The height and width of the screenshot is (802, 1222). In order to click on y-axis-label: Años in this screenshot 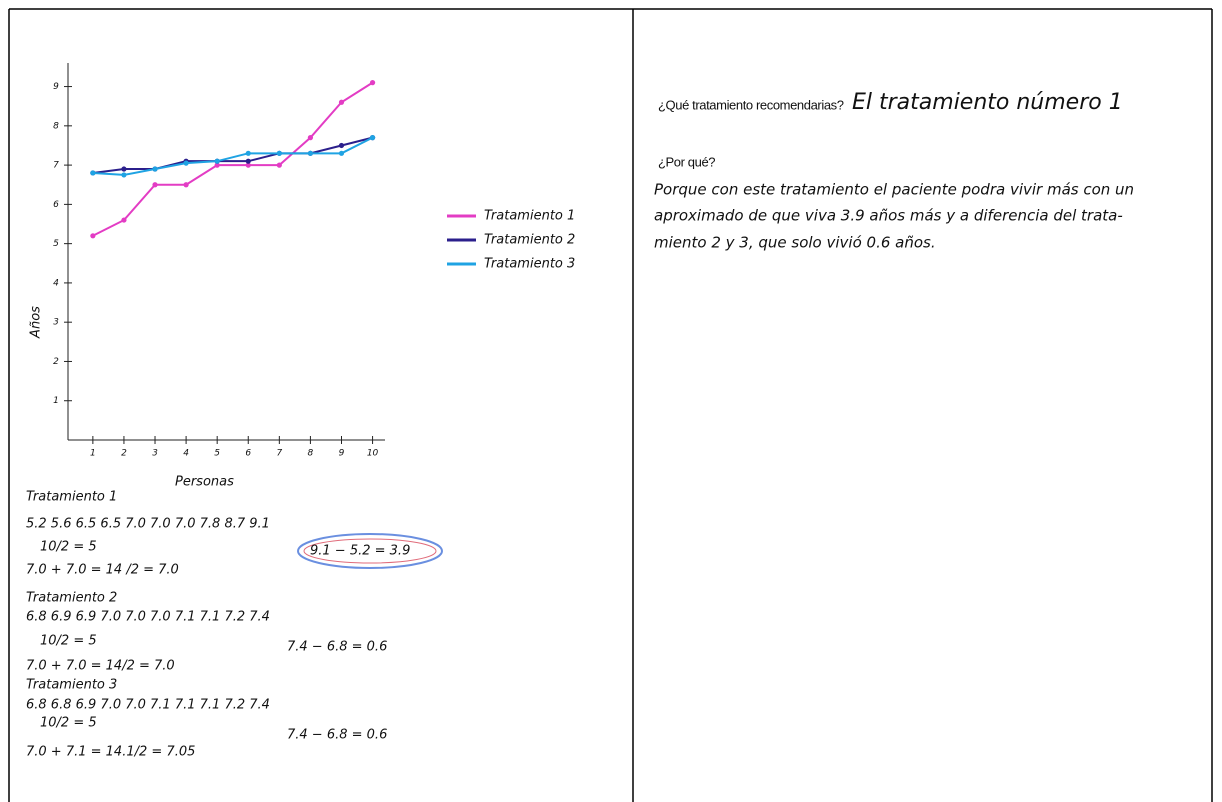, I will do `click(36, 322)`.